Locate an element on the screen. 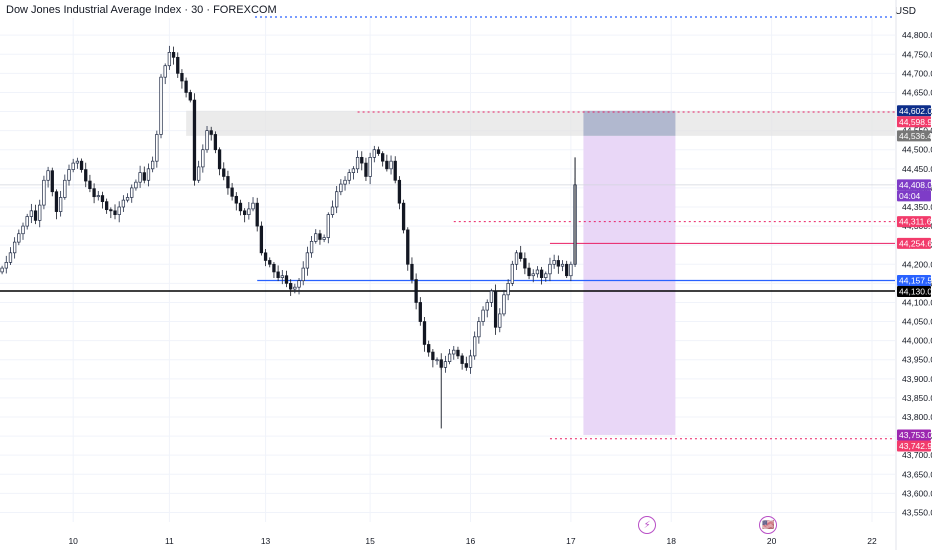 The width and height of the screenshot is (932, 550). y-tick-label: 44,050.0 is located at coordinates (917, 322).